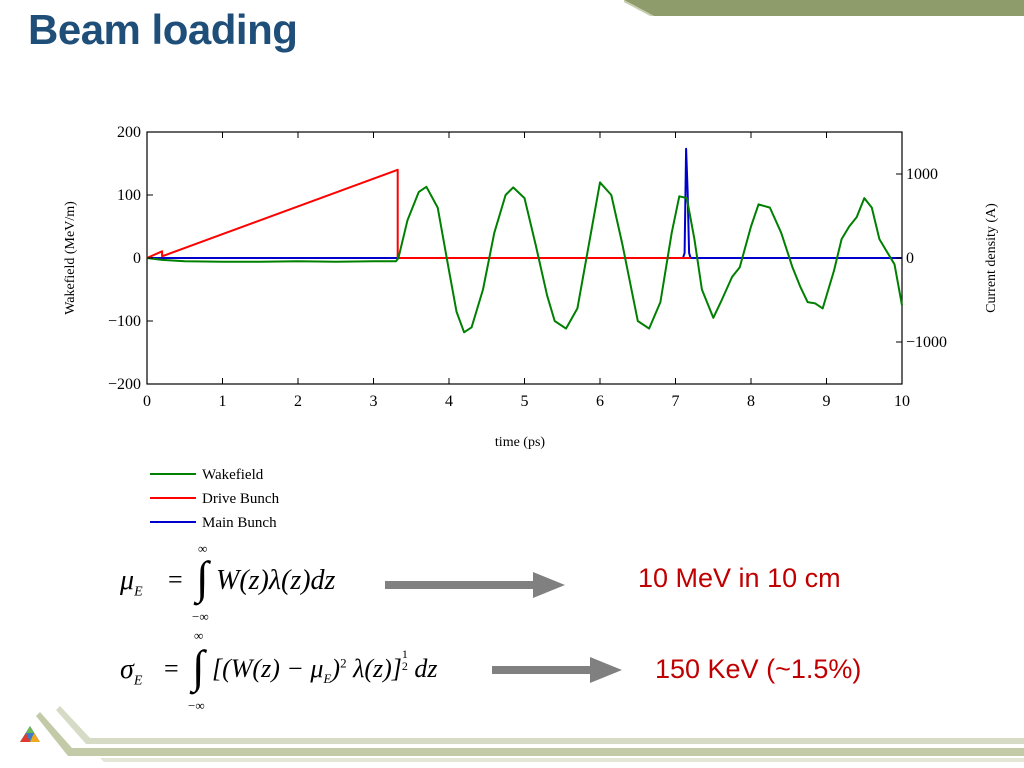  I want to click on x-tick-label: 5, so click(525, 401).